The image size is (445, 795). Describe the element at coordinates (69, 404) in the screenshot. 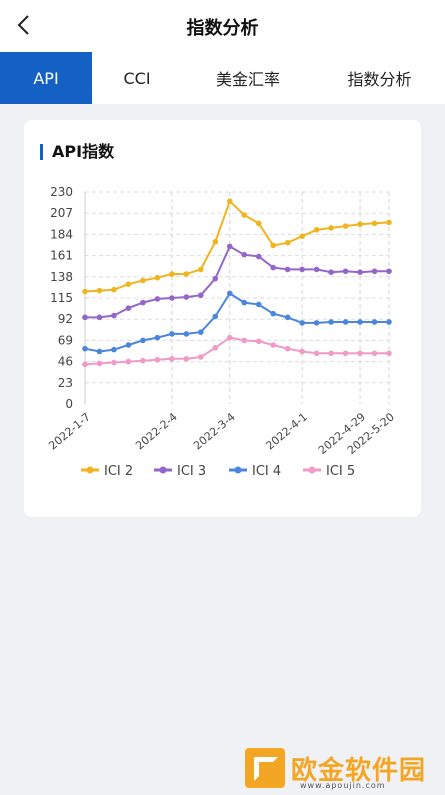

I see `y-tick-label: 0` at that location.